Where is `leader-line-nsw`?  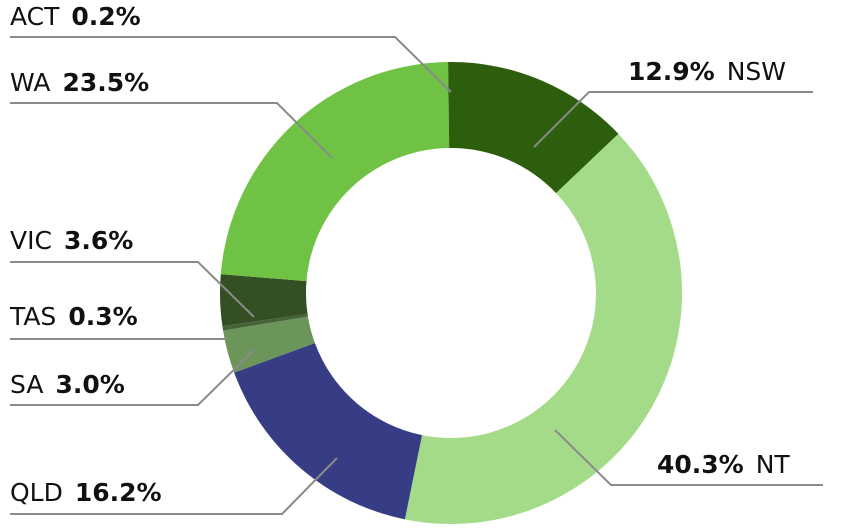 leader-line-nsw is located at coordinates (673, 119).